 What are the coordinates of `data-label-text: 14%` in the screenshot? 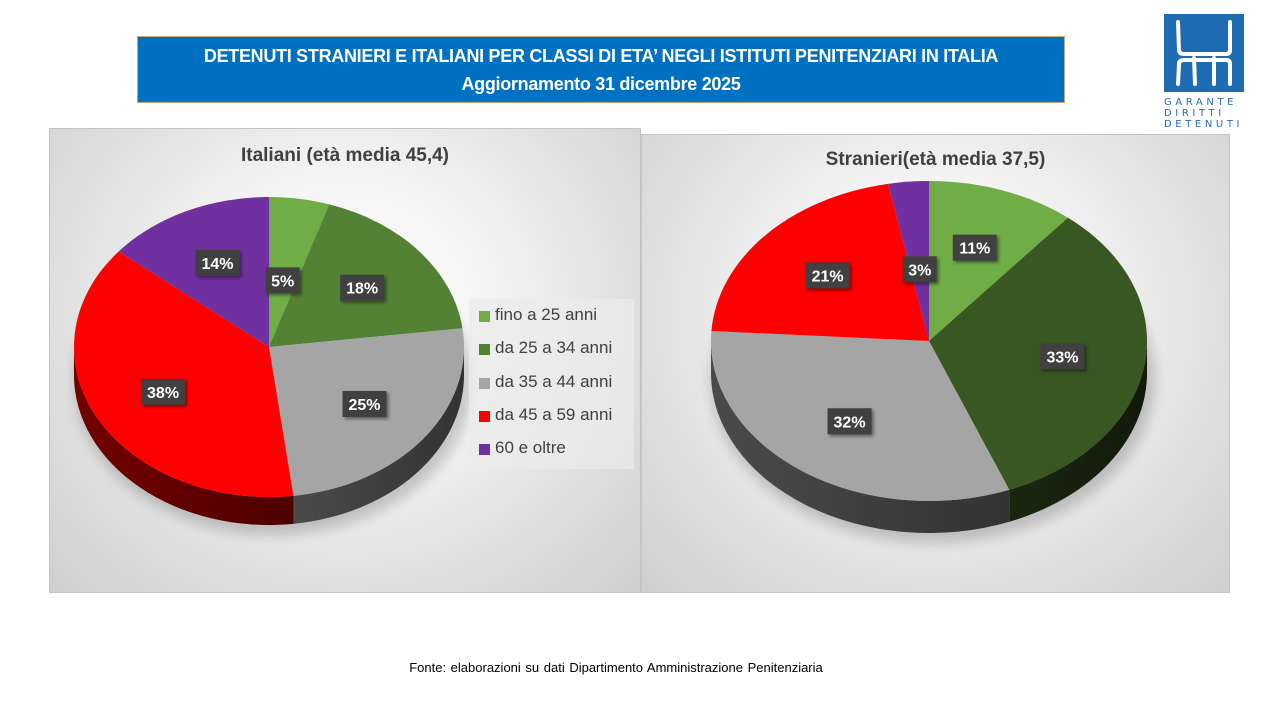 It's located at (218, 264).